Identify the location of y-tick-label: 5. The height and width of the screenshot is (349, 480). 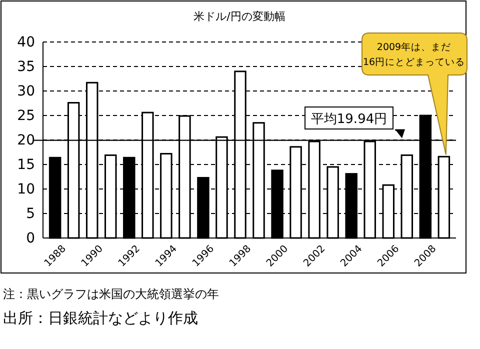
(30, 214).